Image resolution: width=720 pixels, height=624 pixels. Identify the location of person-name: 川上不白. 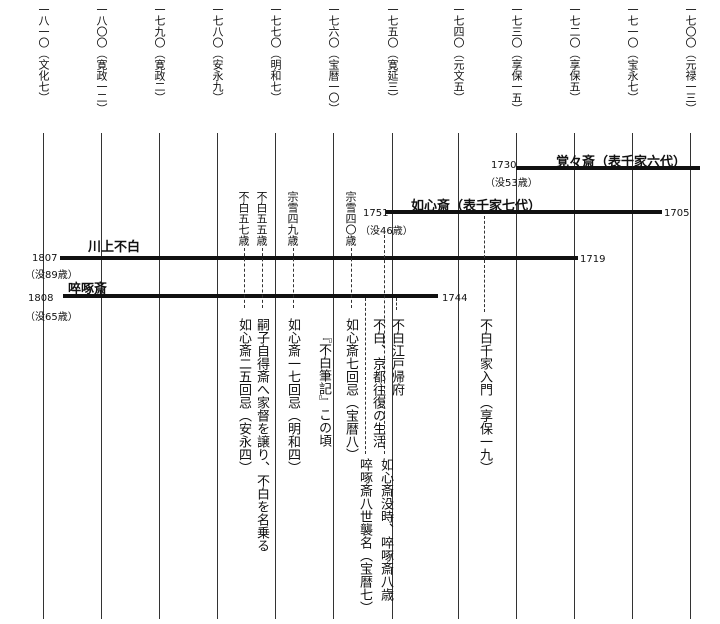
(114, 247).